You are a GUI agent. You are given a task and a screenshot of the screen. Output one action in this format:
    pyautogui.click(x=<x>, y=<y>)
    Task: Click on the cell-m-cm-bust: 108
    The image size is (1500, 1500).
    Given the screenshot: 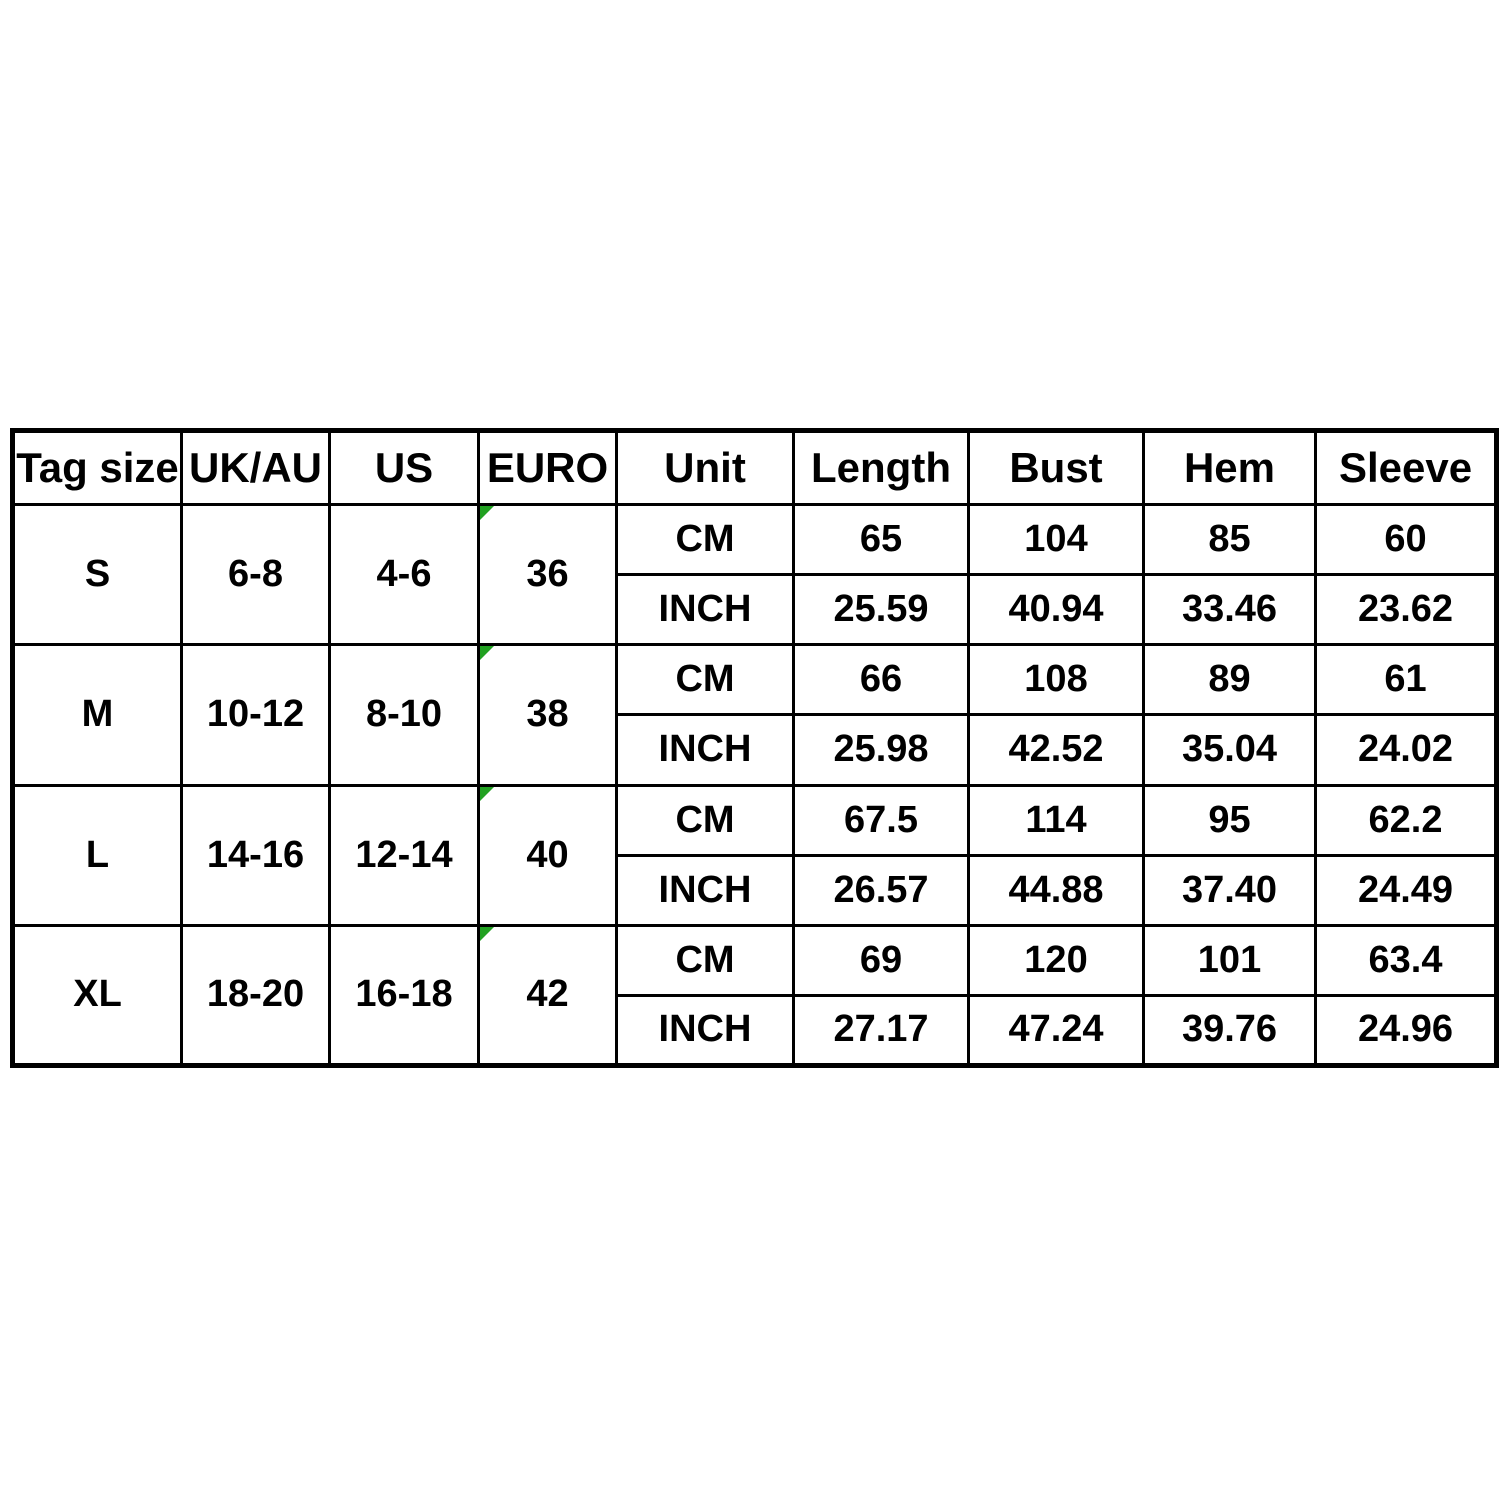 What is the action you would take?
    pyautogui.click(x=1056, y=680)
    